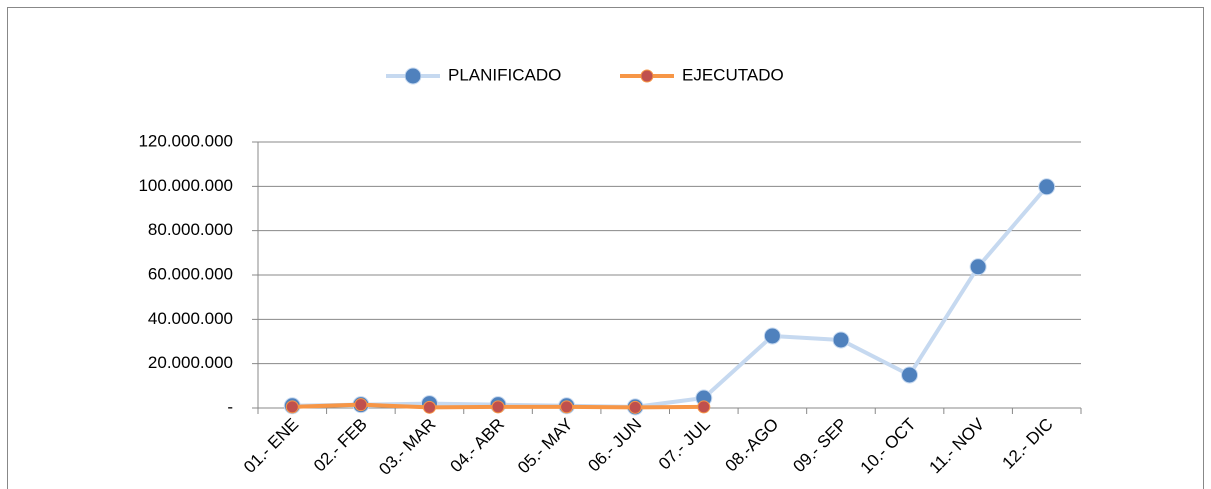 The height and width of the screenshot is (489, 1211). What do you see at coordinates (733, 74) in the screenshot?
I see `legend-label: EJECUTADO` at bounding box center [733, 74].